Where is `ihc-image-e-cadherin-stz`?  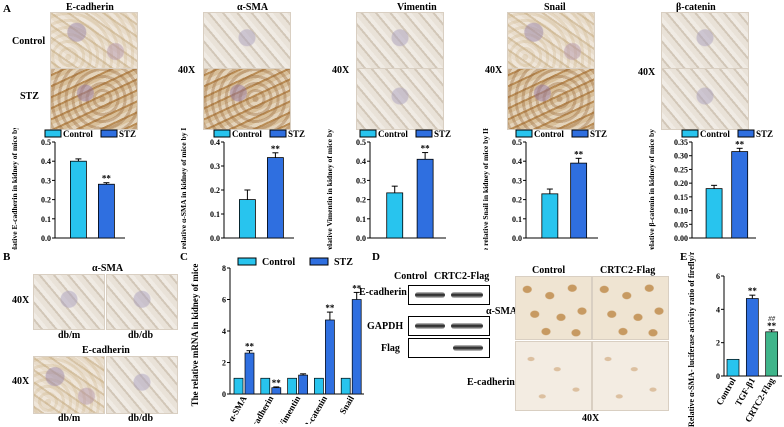 ihc-image-e-cadherin-stz is located at coordinates (94, 99).